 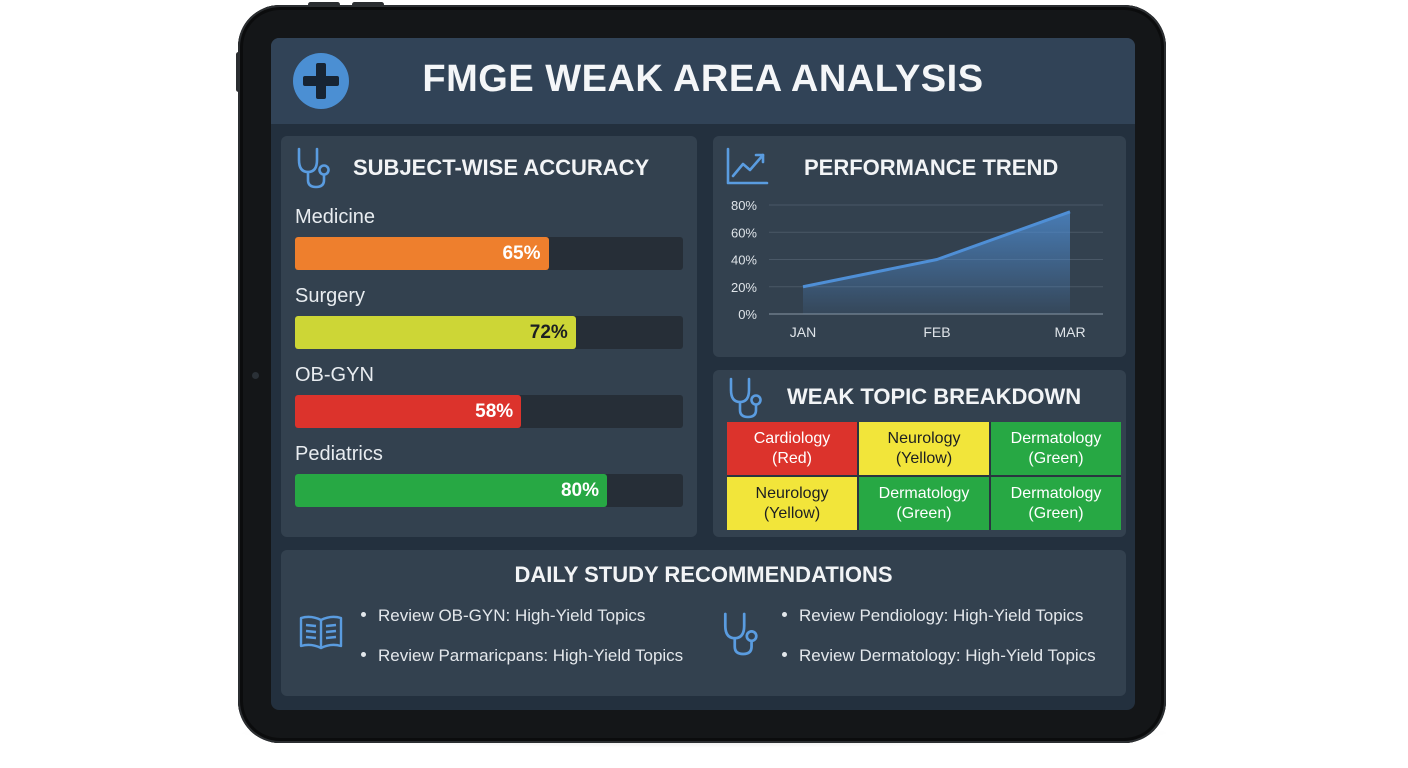 I want to click on y-tick-label: 20%, so click(x=744, y=287).